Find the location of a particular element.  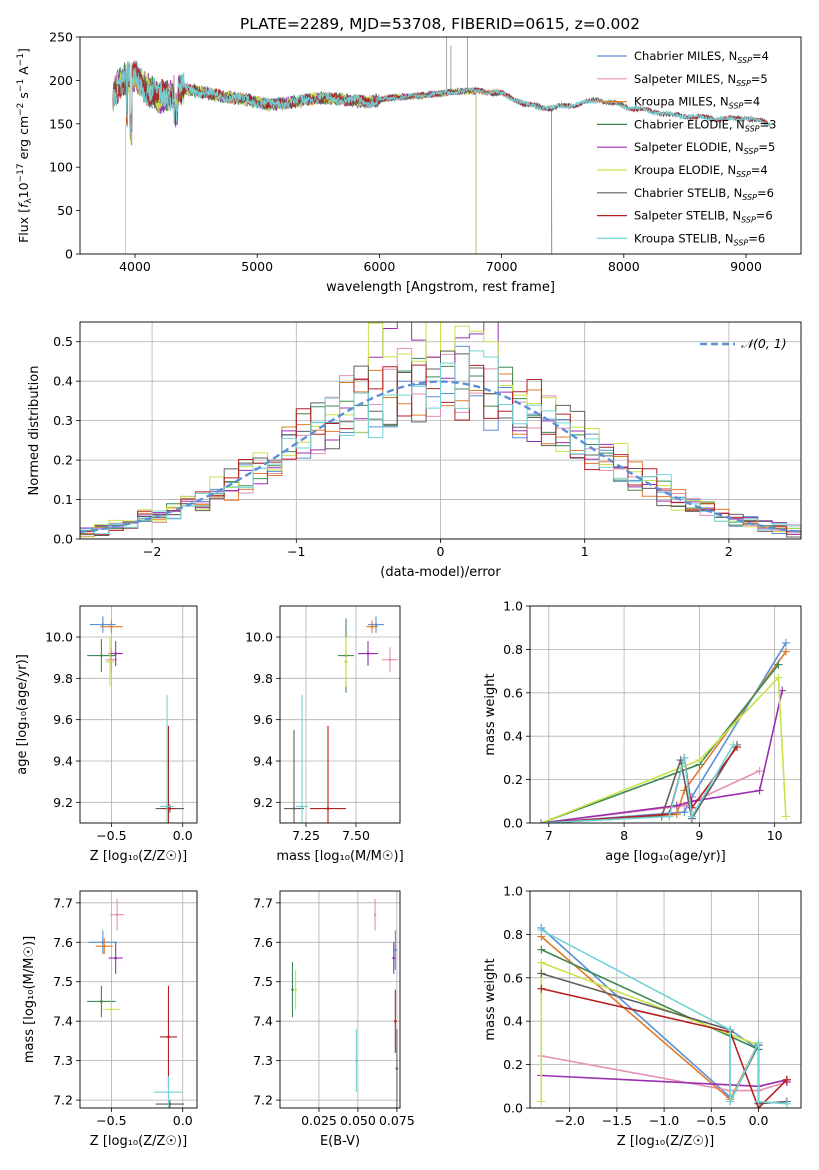

weight-line-chabrier_elodie is located at coordinates (660, 743).